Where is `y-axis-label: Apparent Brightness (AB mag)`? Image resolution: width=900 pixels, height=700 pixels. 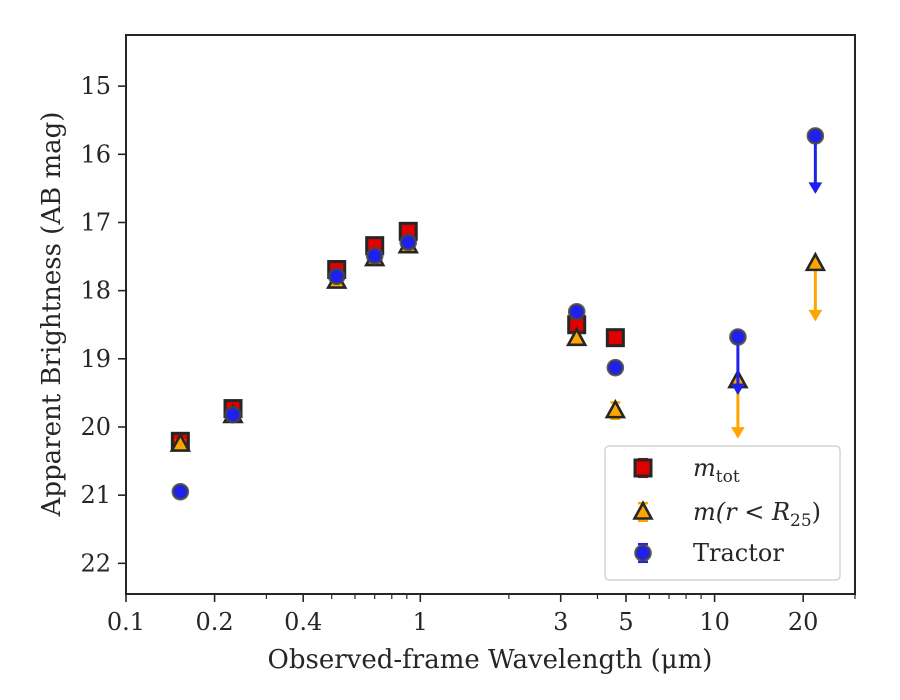
y-axis-label: Apparent Brightness (AB mag) is located at coordinates (52, 315).